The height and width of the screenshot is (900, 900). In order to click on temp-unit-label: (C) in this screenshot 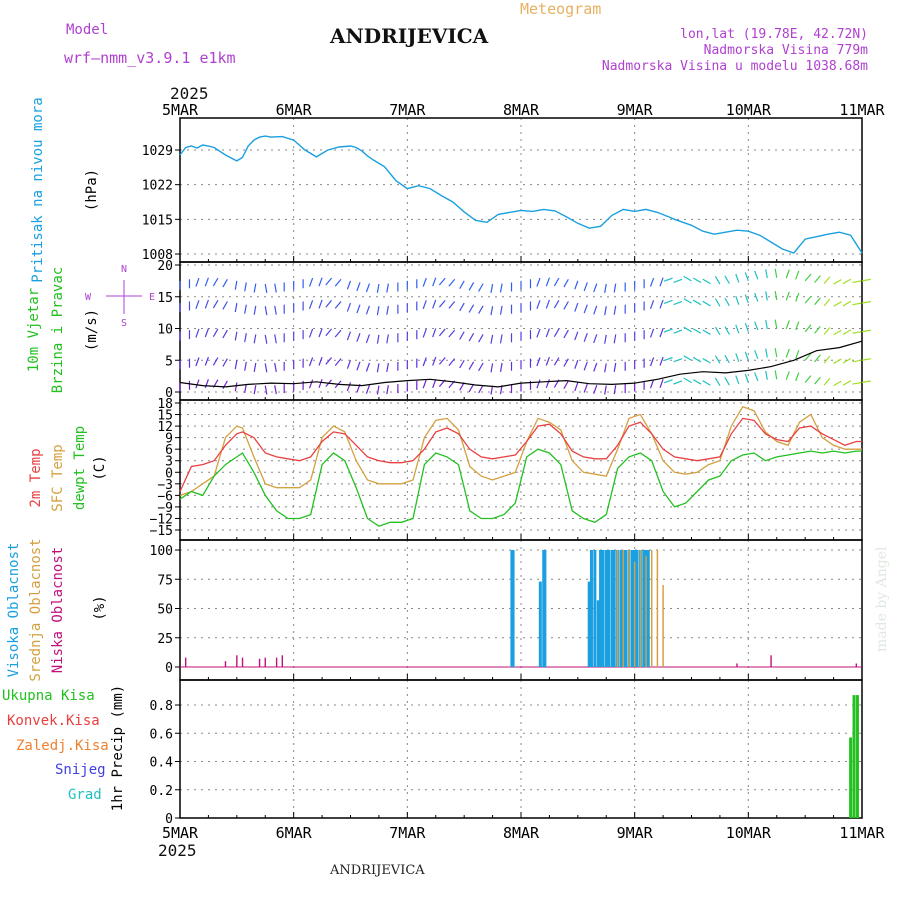, I will do `click(100, 467)`.